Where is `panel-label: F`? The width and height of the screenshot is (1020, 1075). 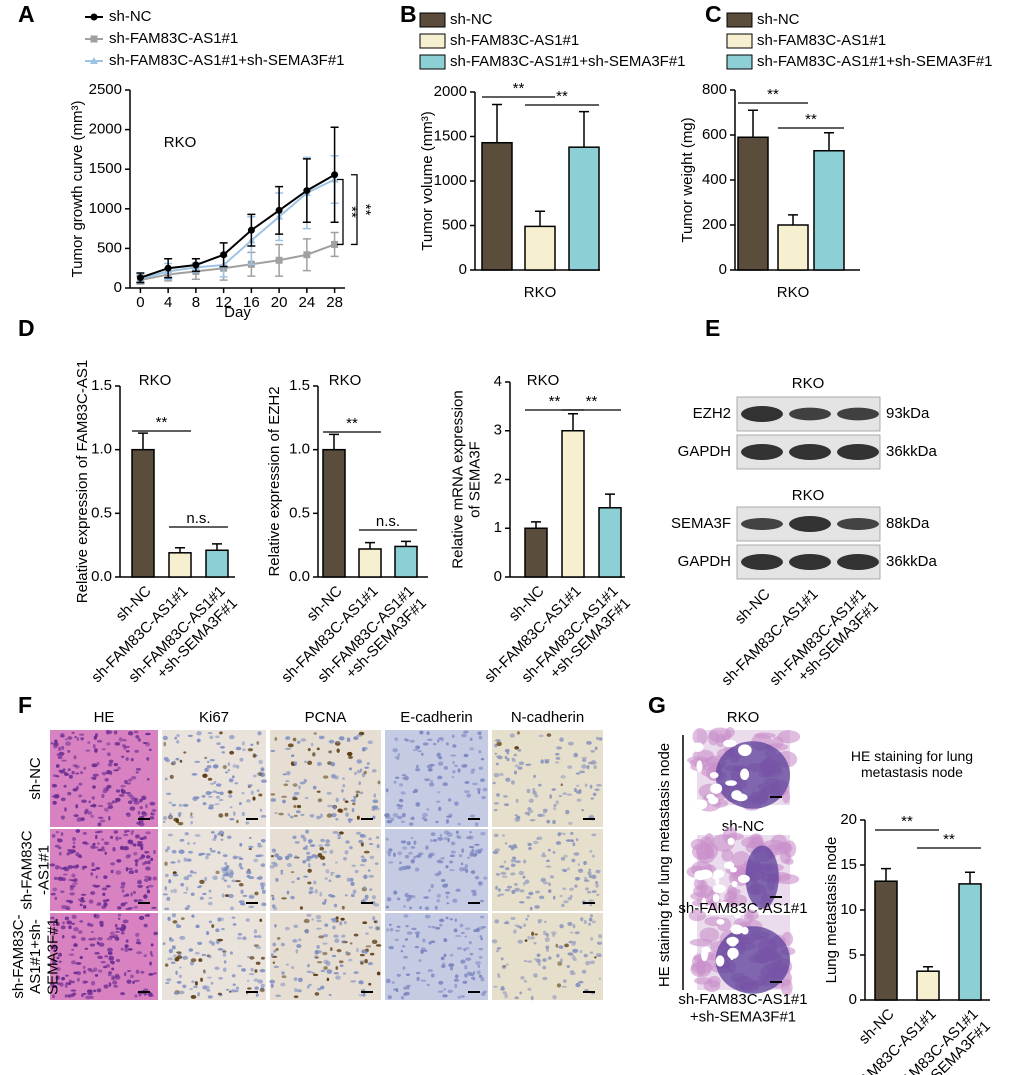 panel-label: F is located at coordinates (25, 705).